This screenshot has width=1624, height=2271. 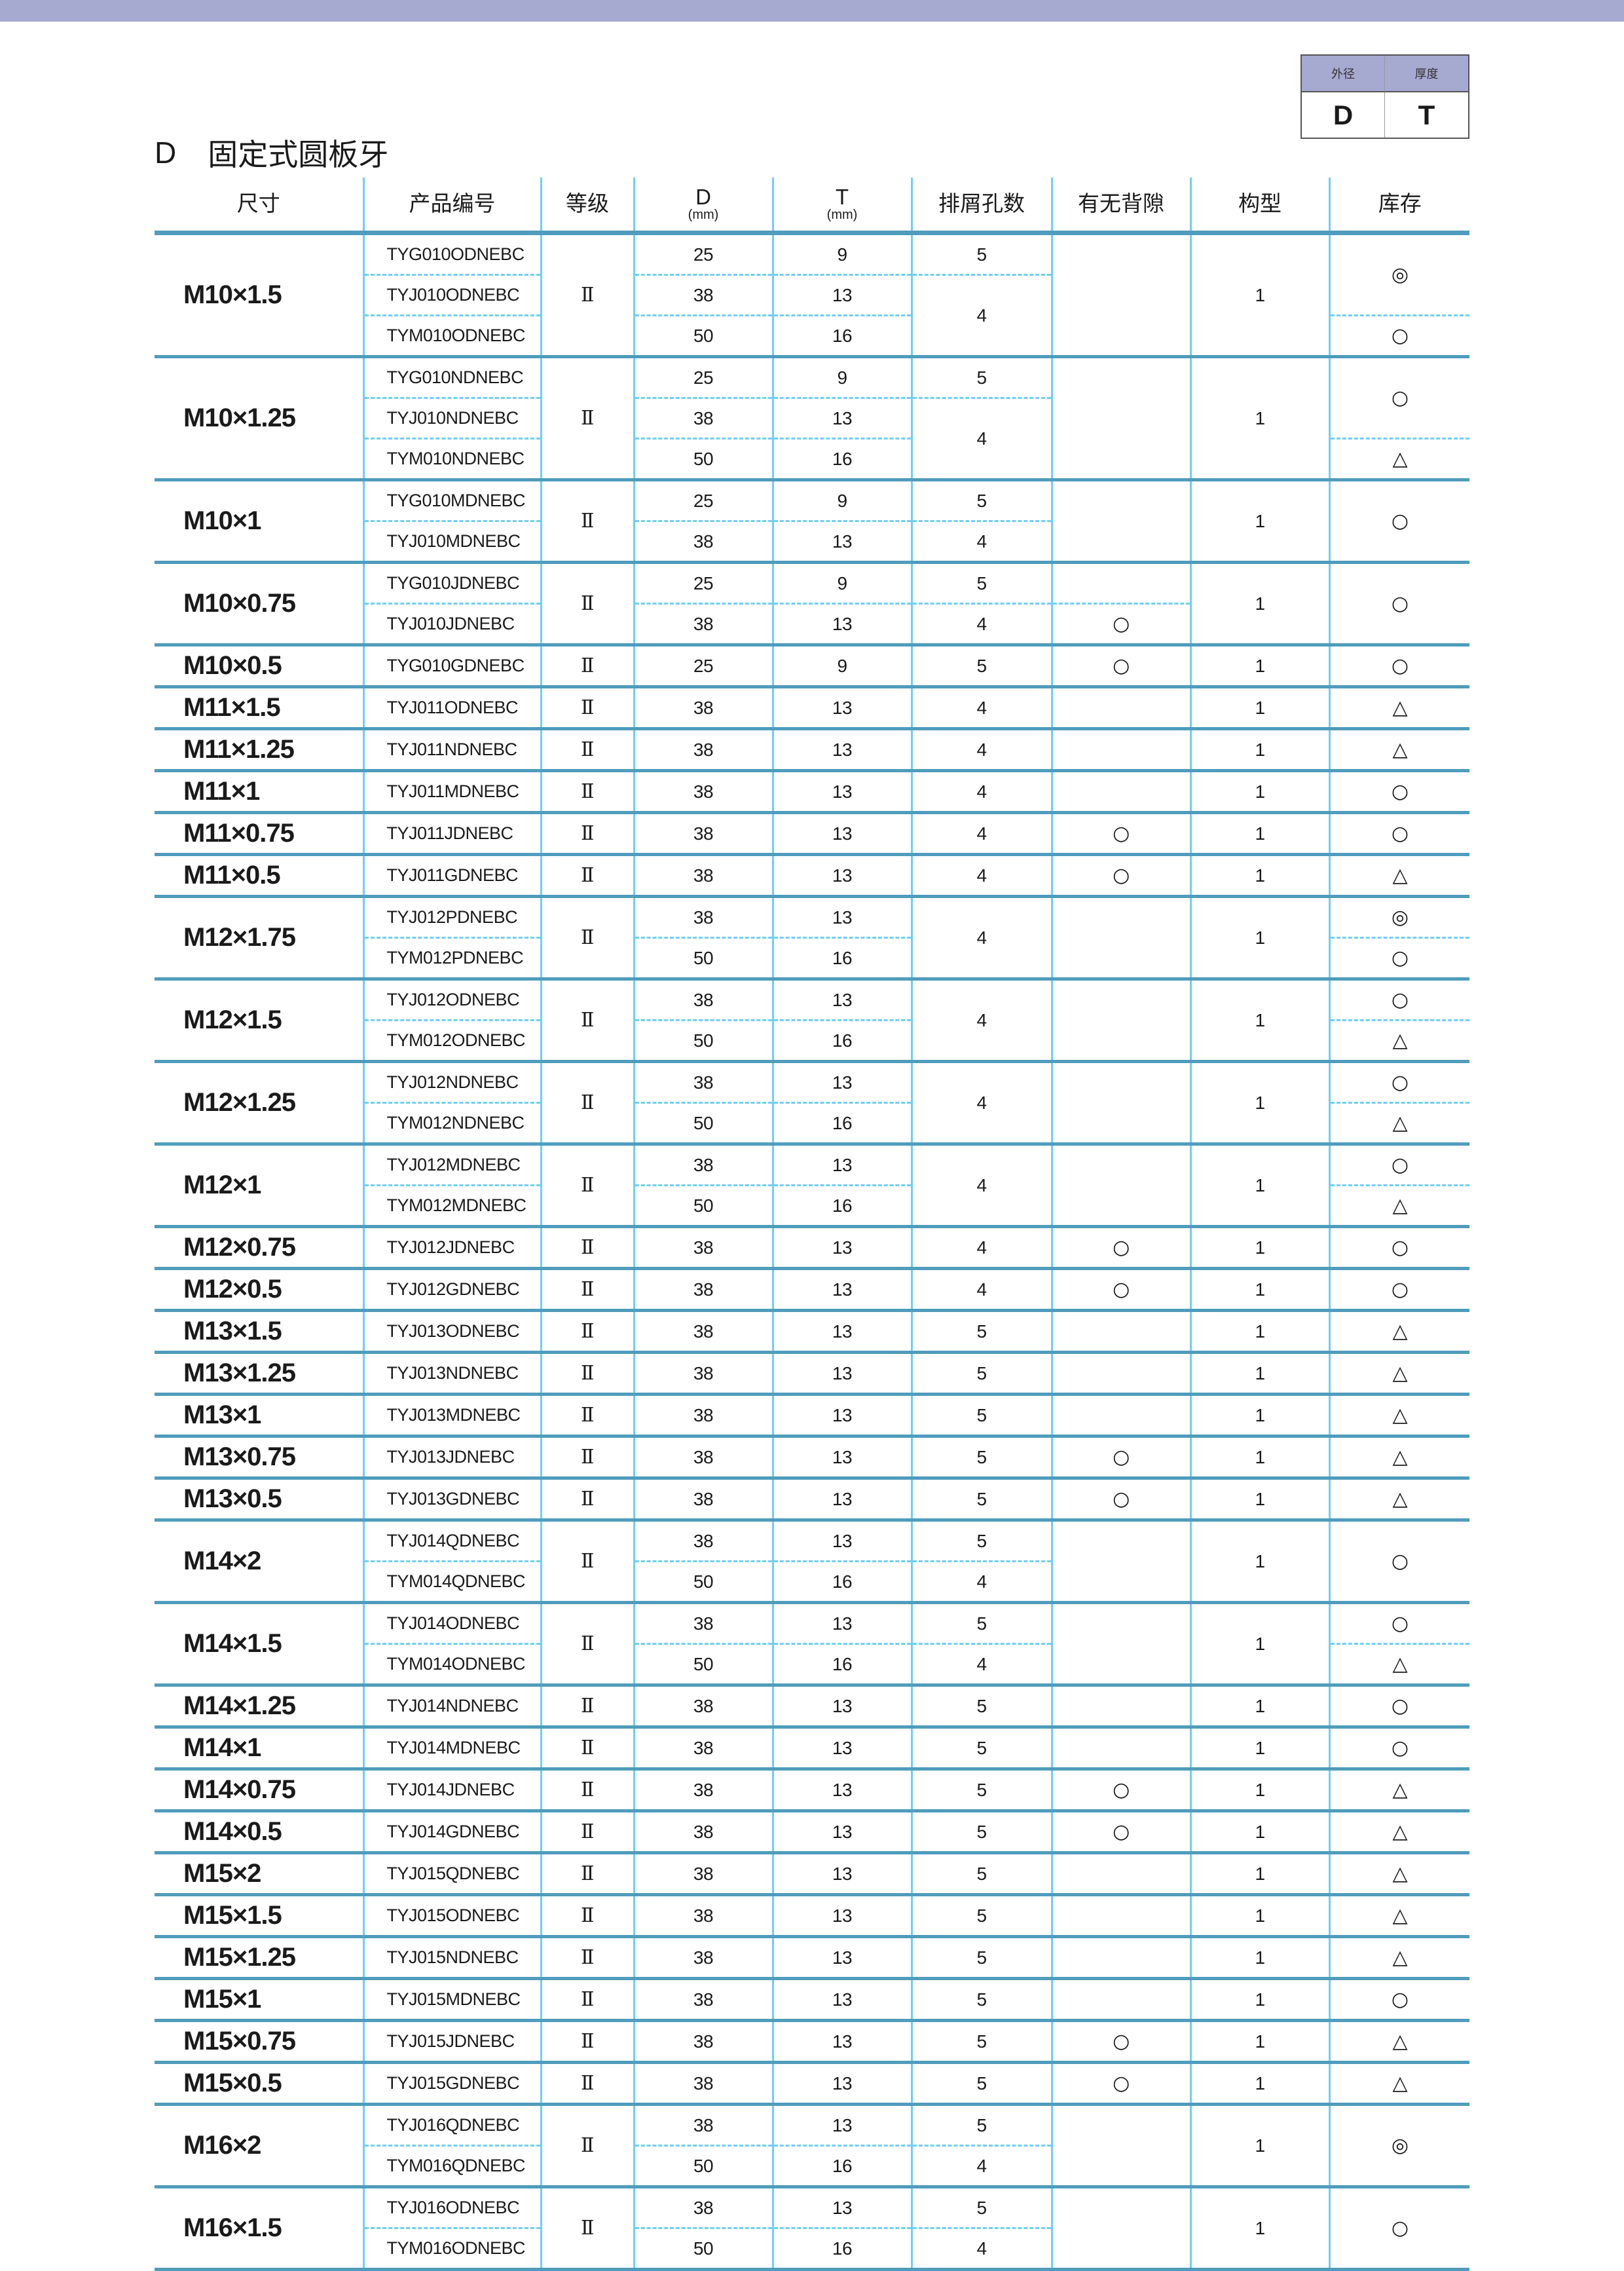 What do you see at coordinates (259, 1456) in the screenshot?
I see `size-cell: M13×0.75` at bounding box center [259, 1456].